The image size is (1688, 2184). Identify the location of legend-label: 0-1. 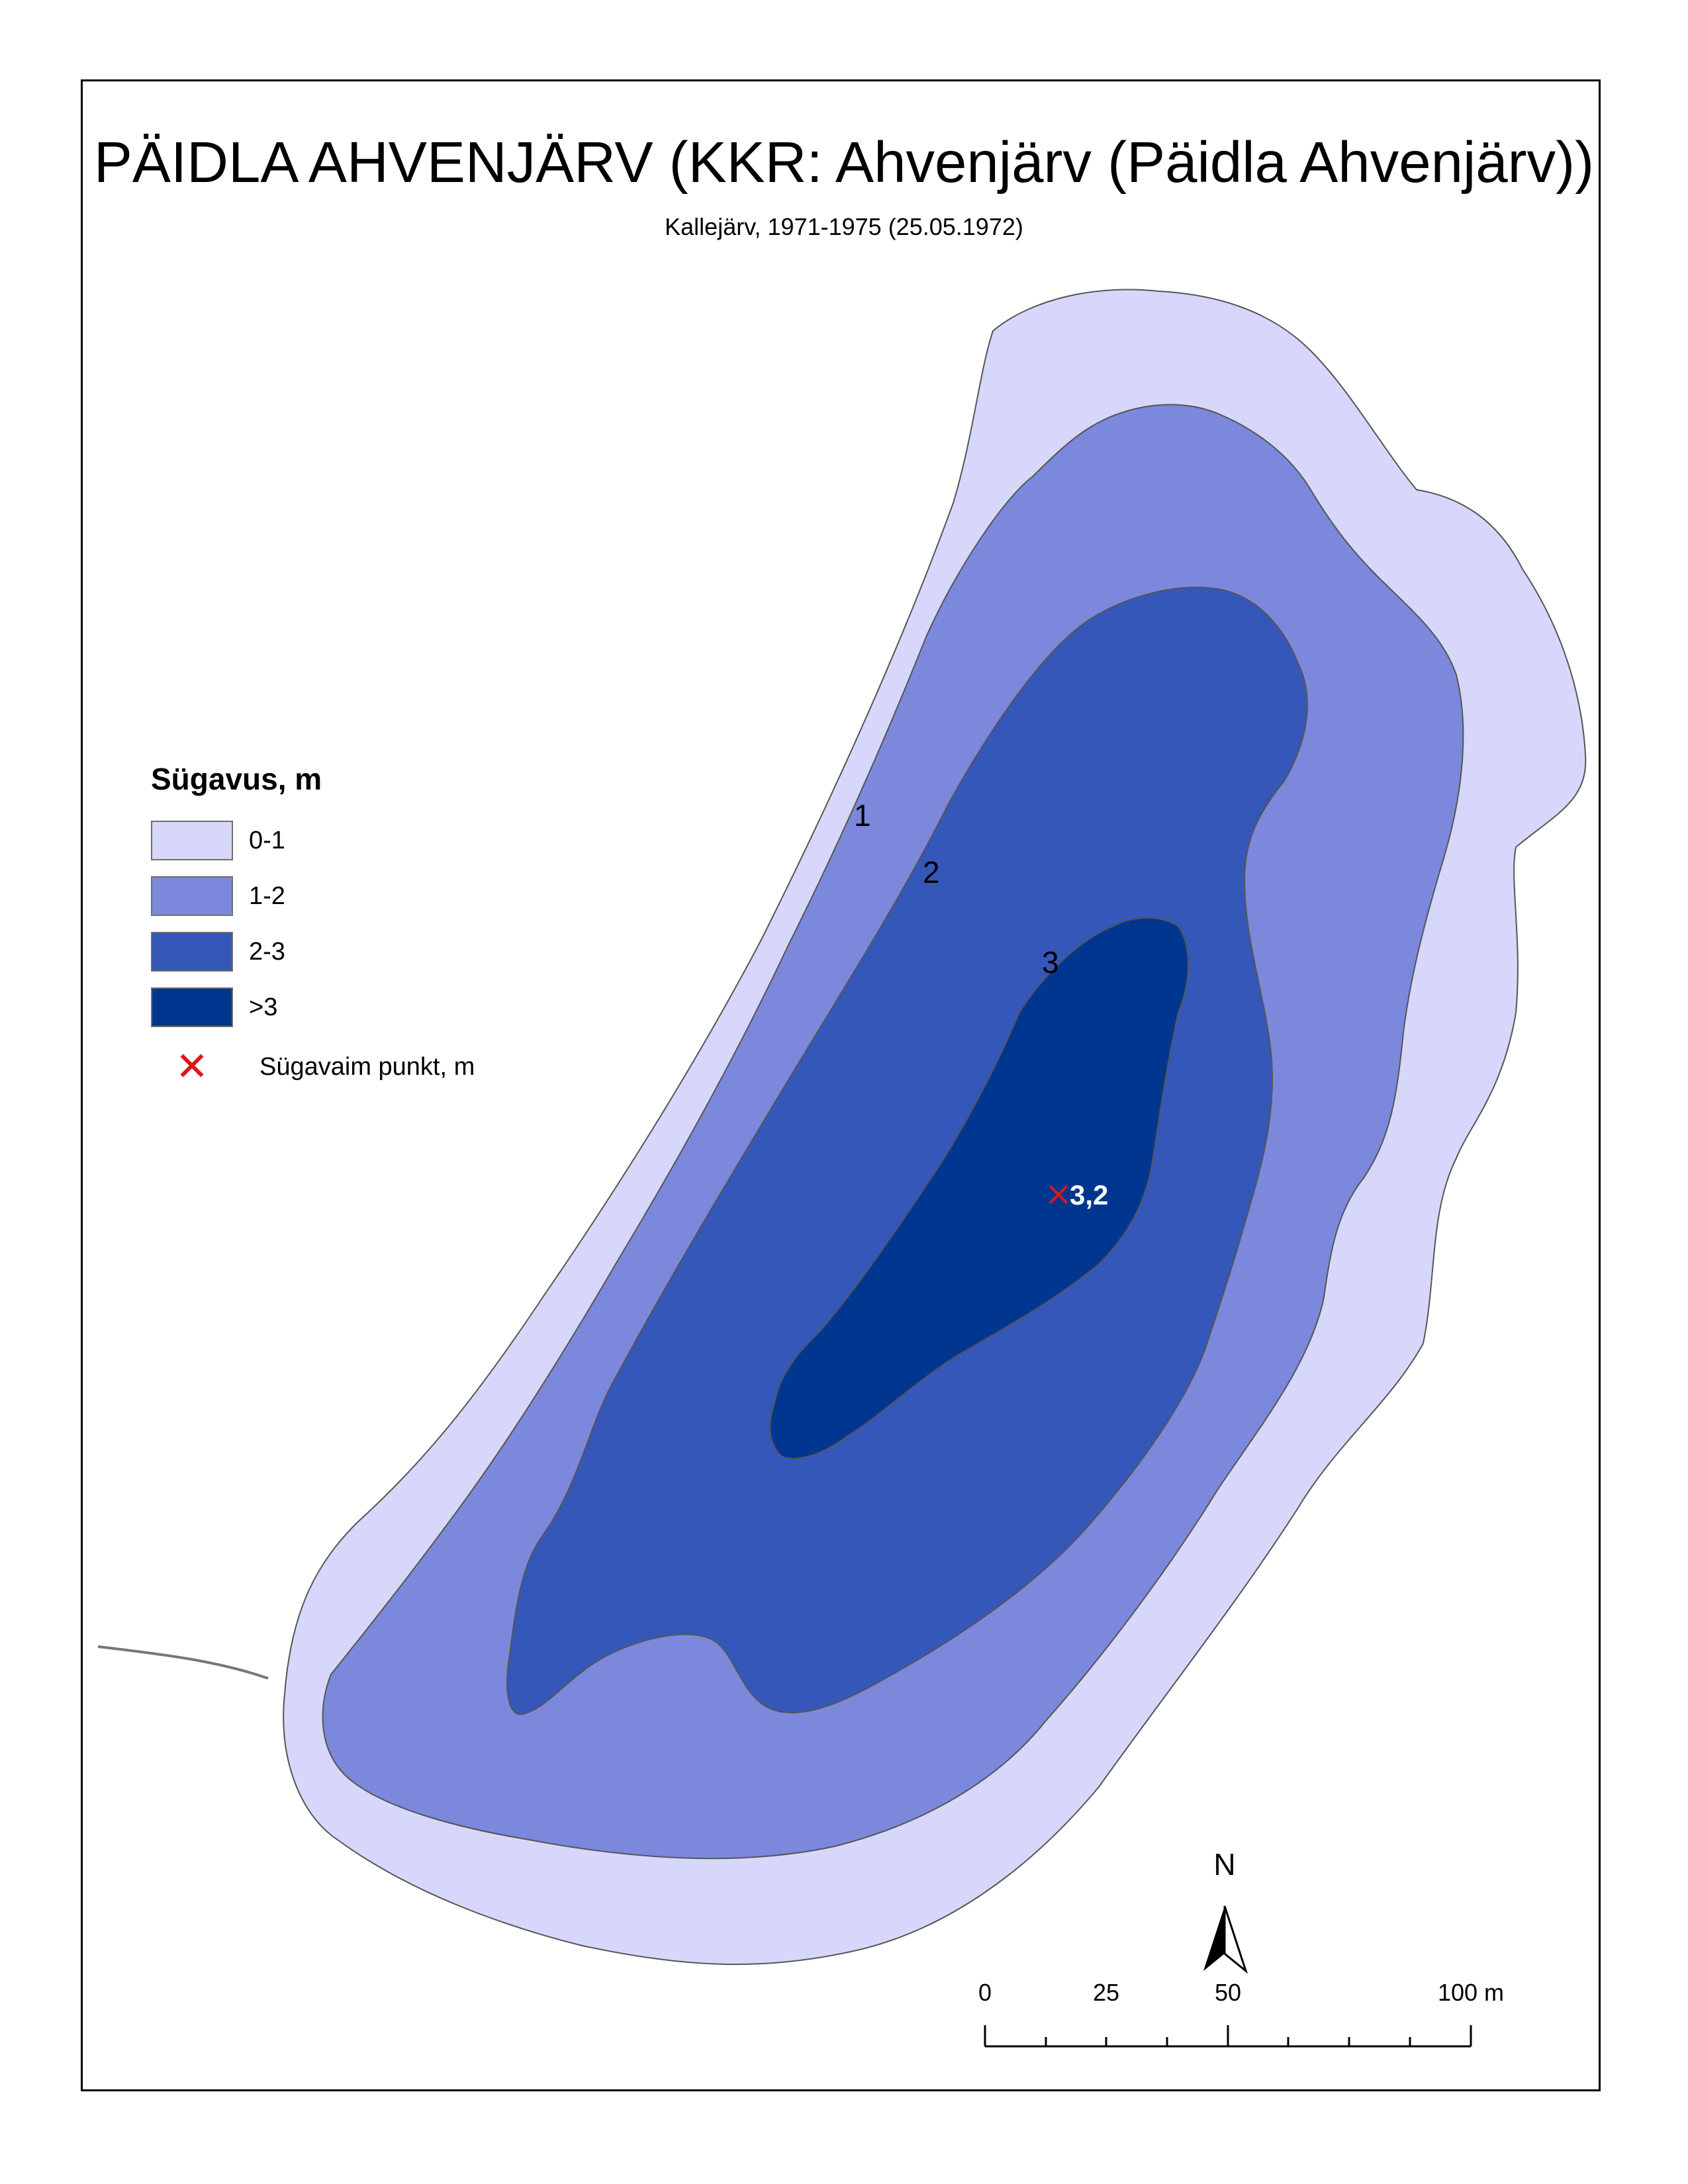
(267, 840).